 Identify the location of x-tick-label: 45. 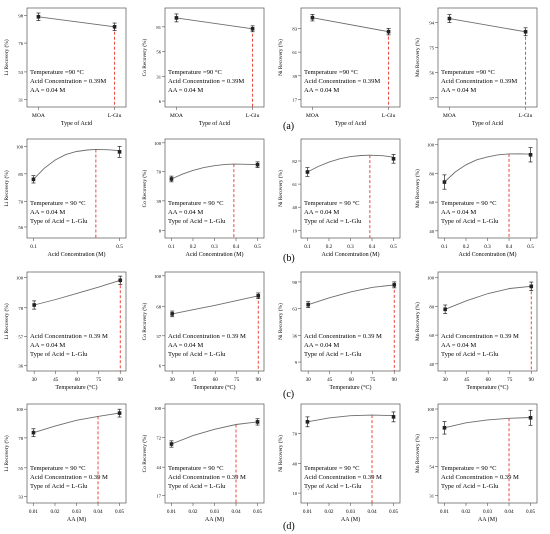
(194, 380).